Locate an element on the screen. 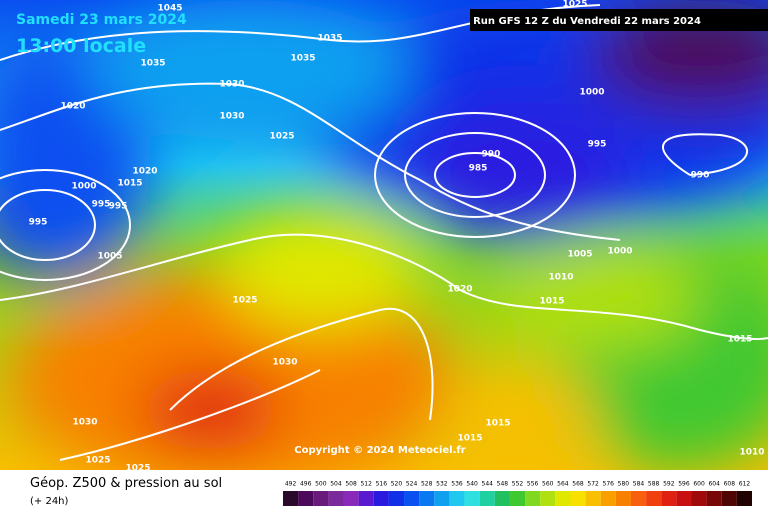 The width and height of the screenshot is (768, 516). colorbar-label: 508 is located at coordinates (351, 484).